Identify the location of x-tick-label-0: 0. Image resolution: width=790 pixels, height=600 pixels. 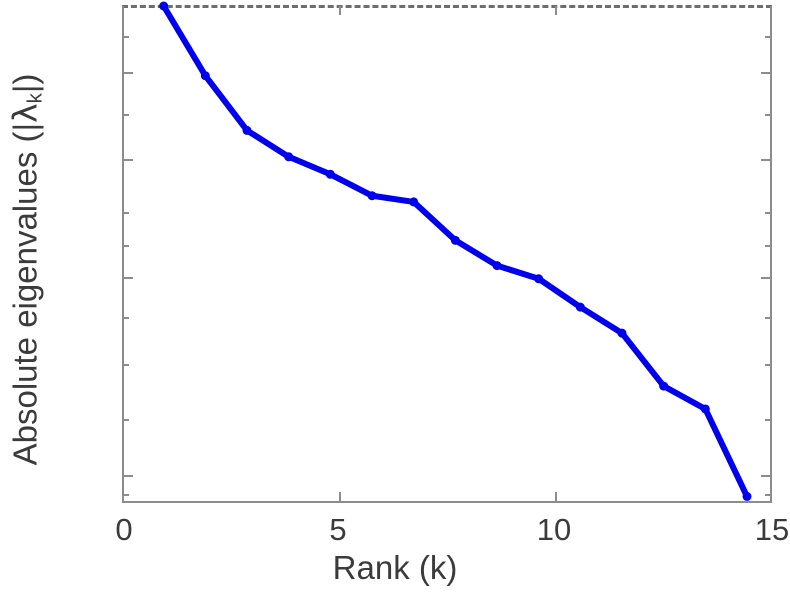
(124, 529).